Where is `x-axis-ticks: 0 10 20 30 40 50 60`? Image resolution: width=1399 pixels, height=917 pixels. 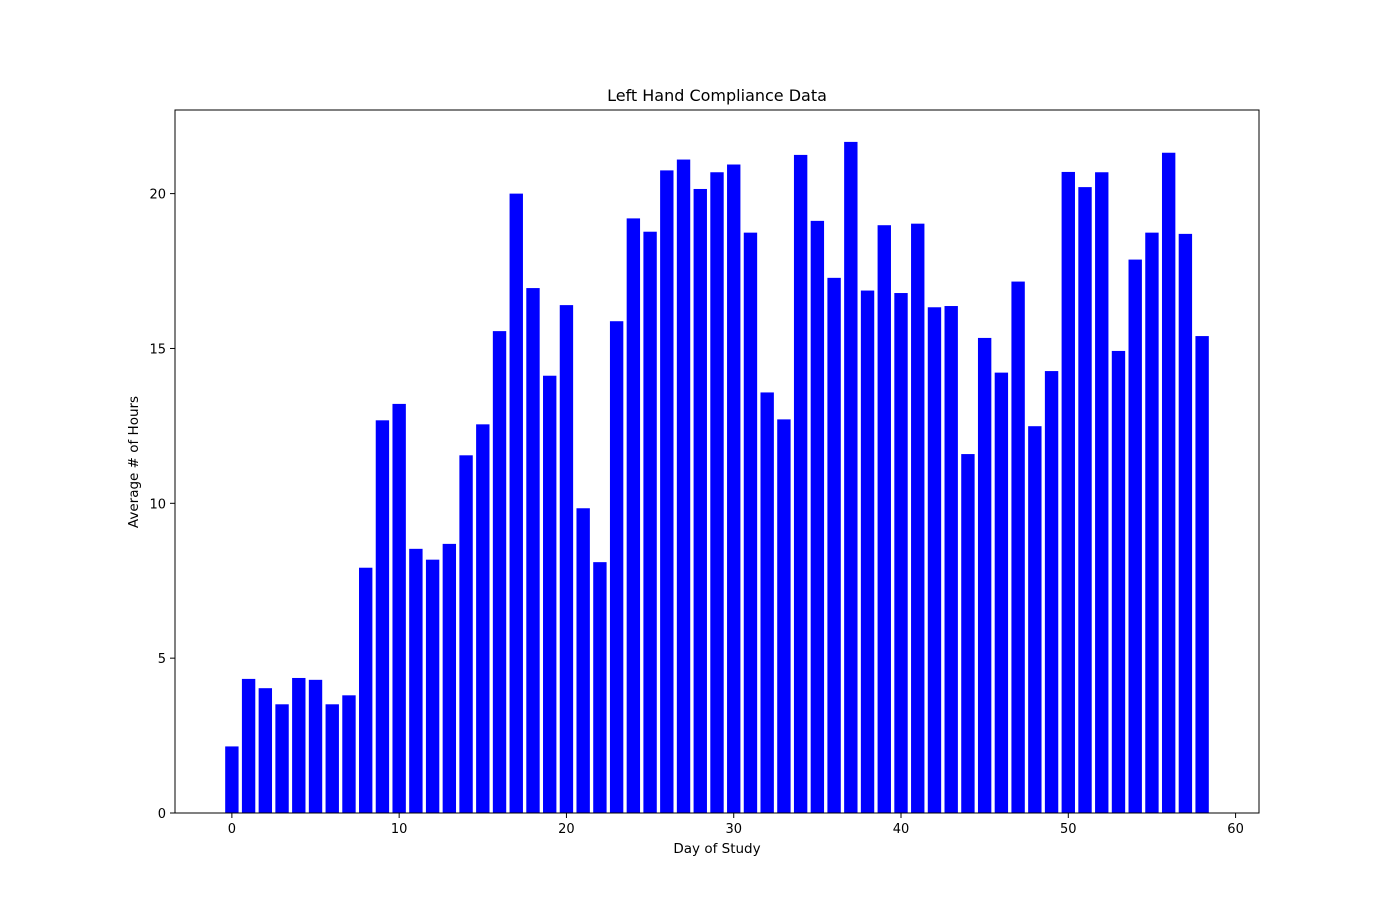 x-axis-ticks: 0 10 20 30 40 50 60 is located at coordinates (736, 825).